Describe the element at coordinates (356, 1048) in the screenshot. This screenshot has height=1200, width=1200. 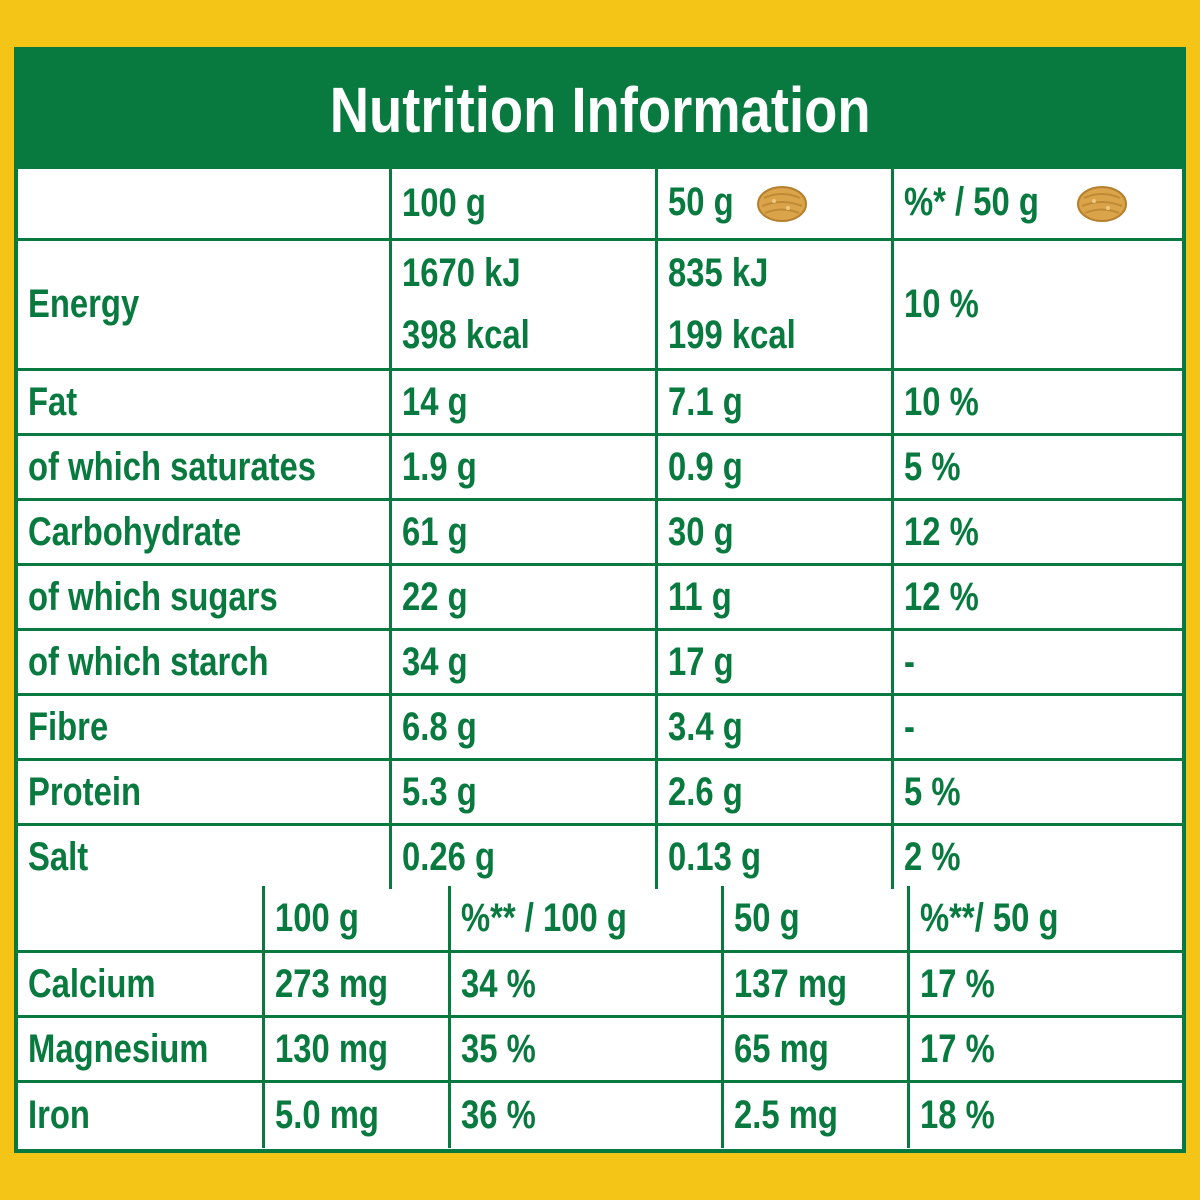
I see `value-cell: 130 mg` at that location.